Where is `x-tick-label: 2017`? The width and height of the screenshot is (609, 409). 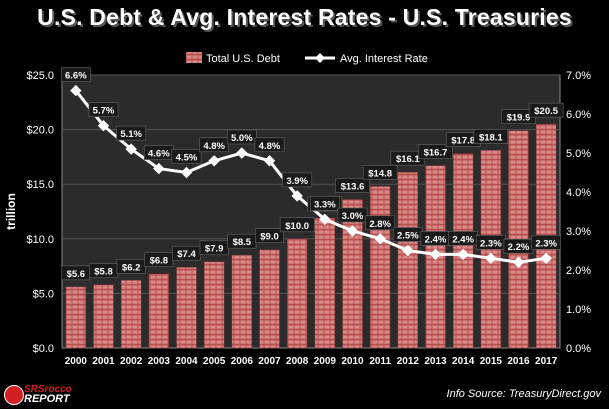 x-tick-label: 2017 is located at coordinates (546, 361).